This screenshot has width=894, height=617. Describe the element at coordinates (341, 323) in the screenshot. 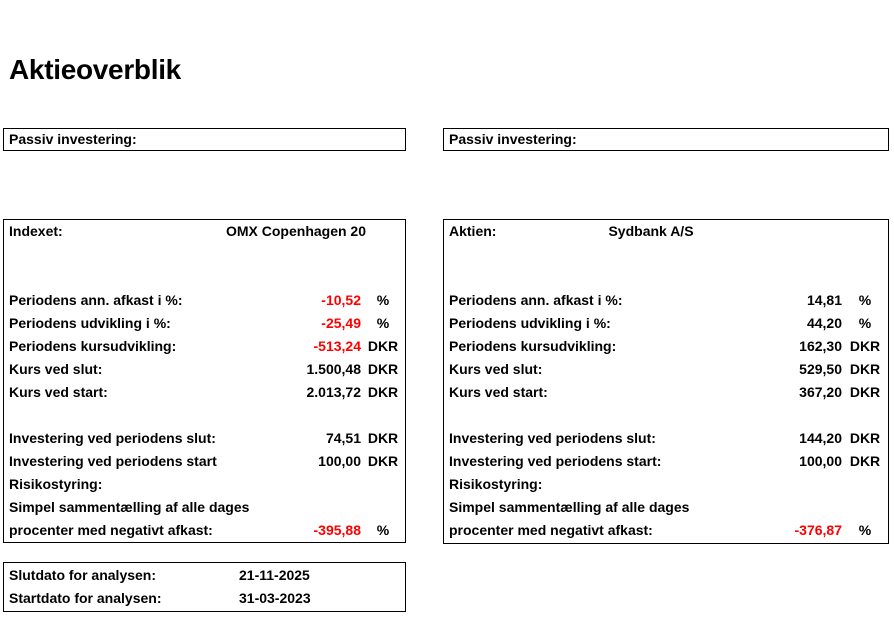

I see `row-value: -25,49` at that location.